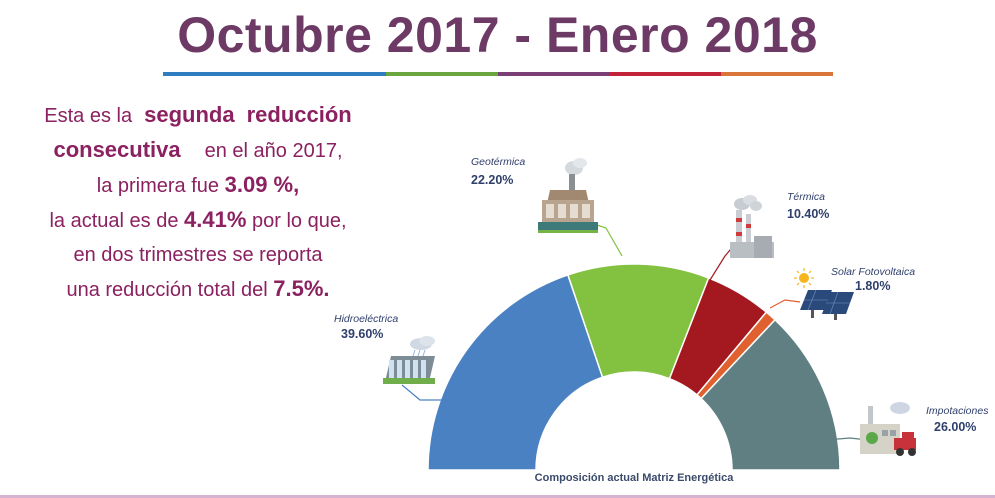 This screenshot has width=995, height=498. Describe the element at coordinates (957, 411) in the screenshot. I see `label-import-name: Impotaciones` at that location.